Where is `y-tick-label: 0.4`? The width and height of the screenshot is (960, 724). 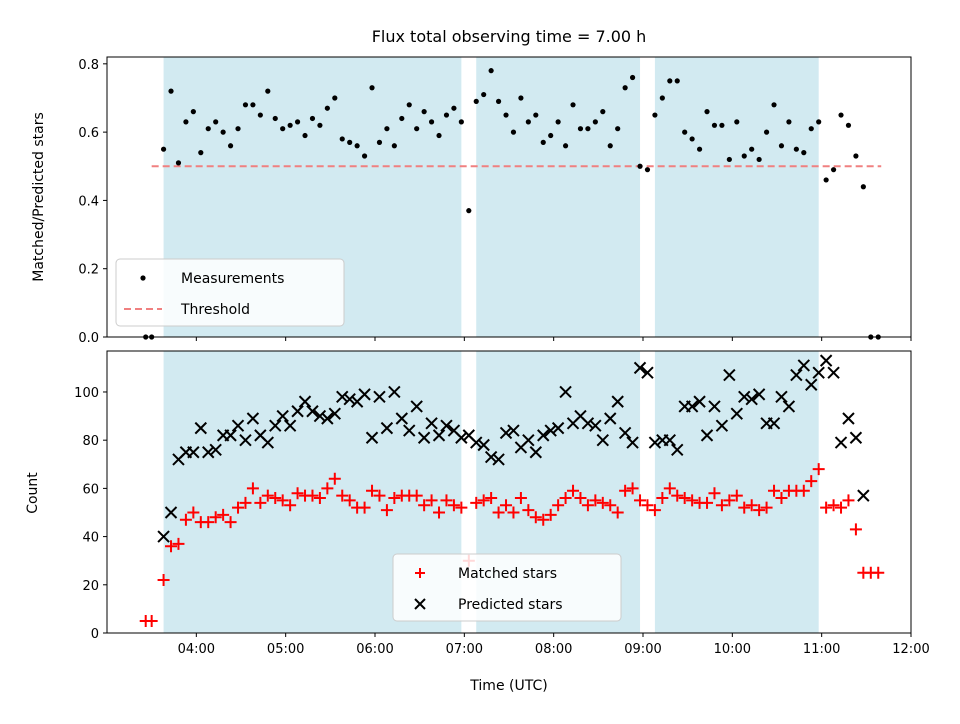 y-tick-label: 0.4 is located at coordinates (88, 201).